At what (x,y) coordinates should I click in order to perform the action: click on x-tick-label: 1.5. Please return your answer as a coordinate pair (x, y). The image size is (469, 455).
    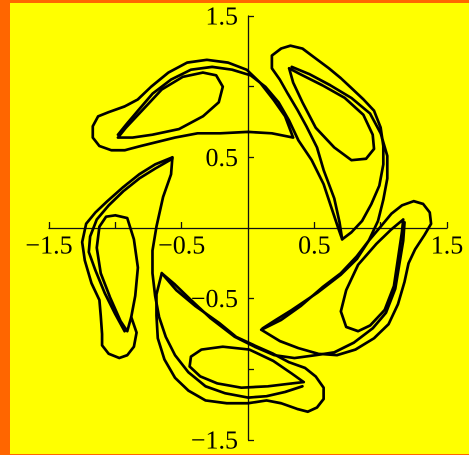
    Looking at the image, I should click on (447, 245).